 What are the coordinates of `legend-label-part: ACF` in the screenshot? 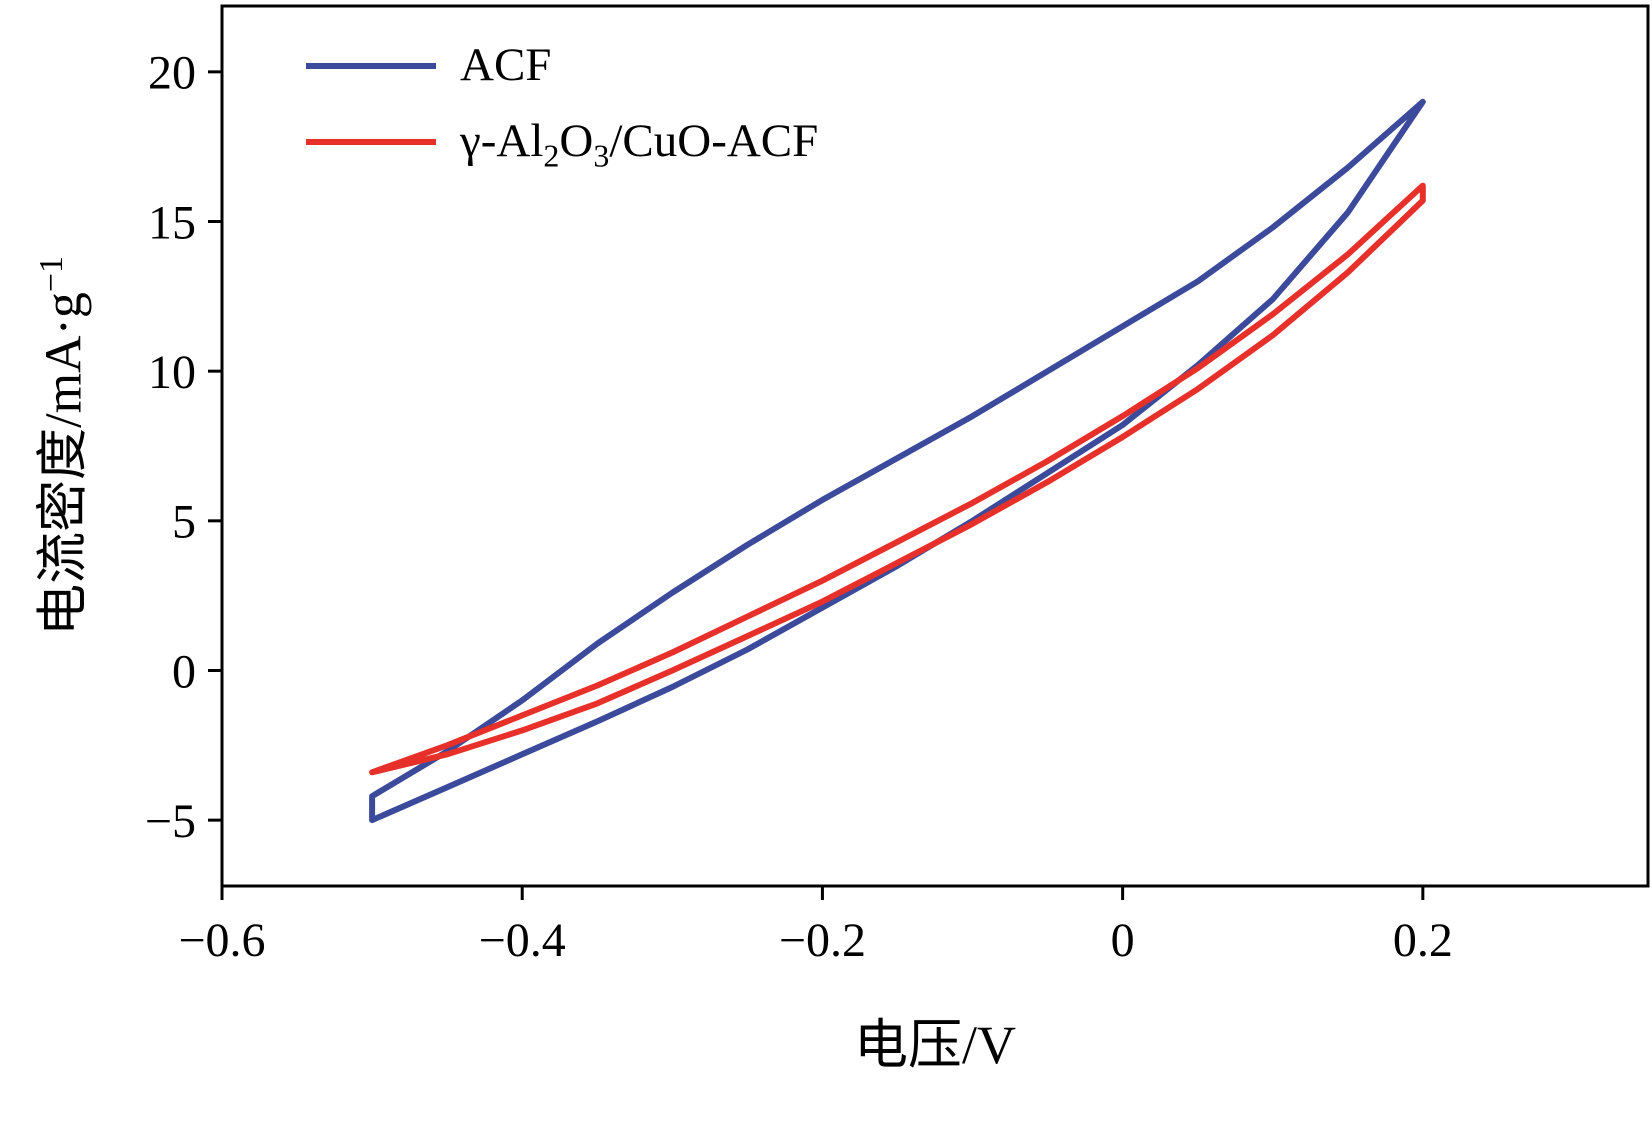 It's located at (506, 65).